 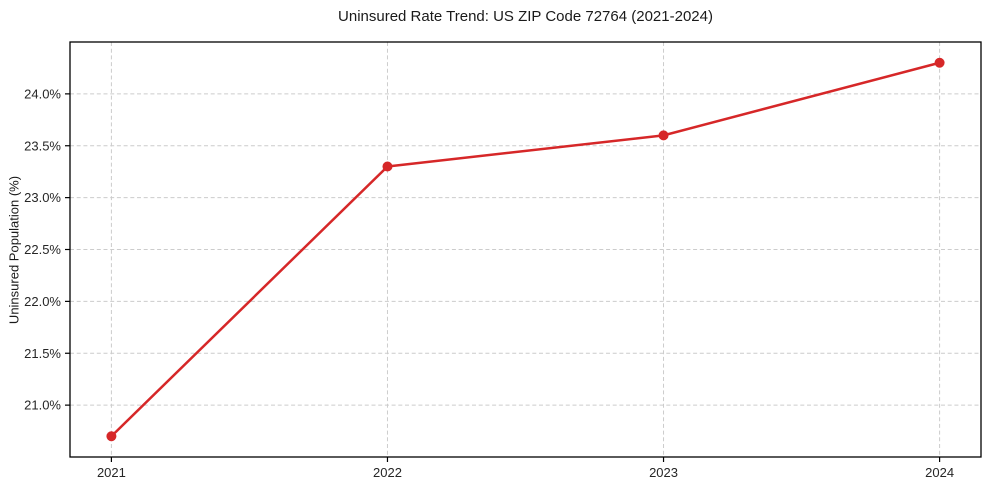 I want to click on y-tick-label: 21.0%, so click(x=42, y=405).